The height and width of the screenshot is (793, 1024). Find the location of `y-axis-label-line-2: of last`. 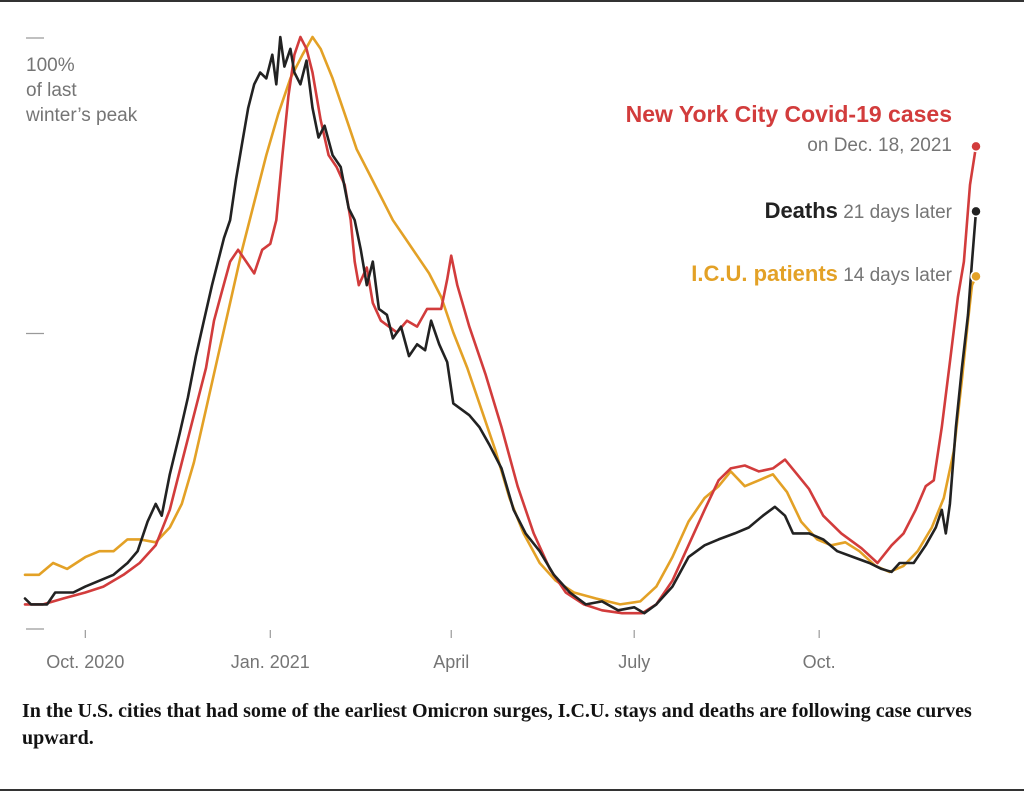

y-axis-label-line-2: of last is located at coordinates (51, 90).